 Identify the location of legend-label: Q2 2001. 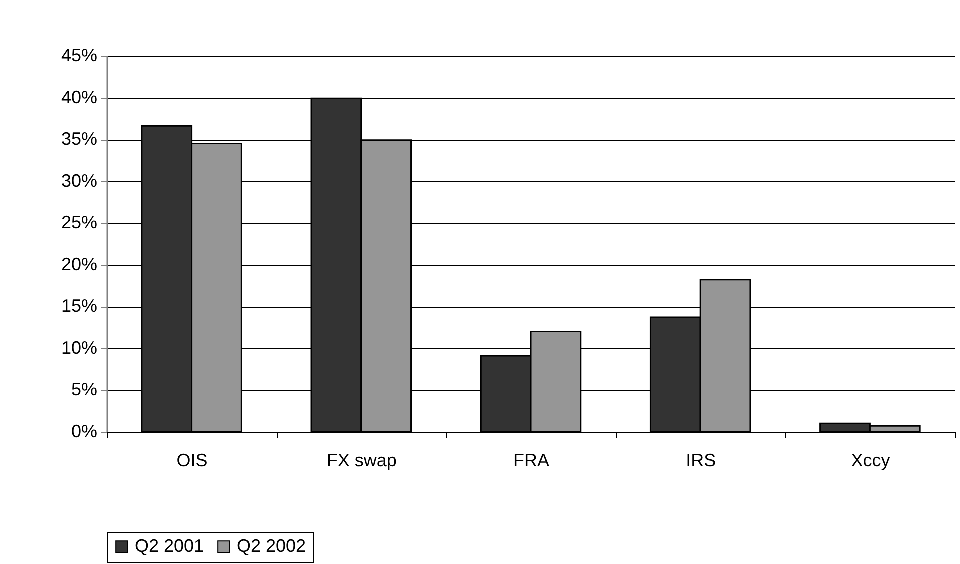
(169, 546).